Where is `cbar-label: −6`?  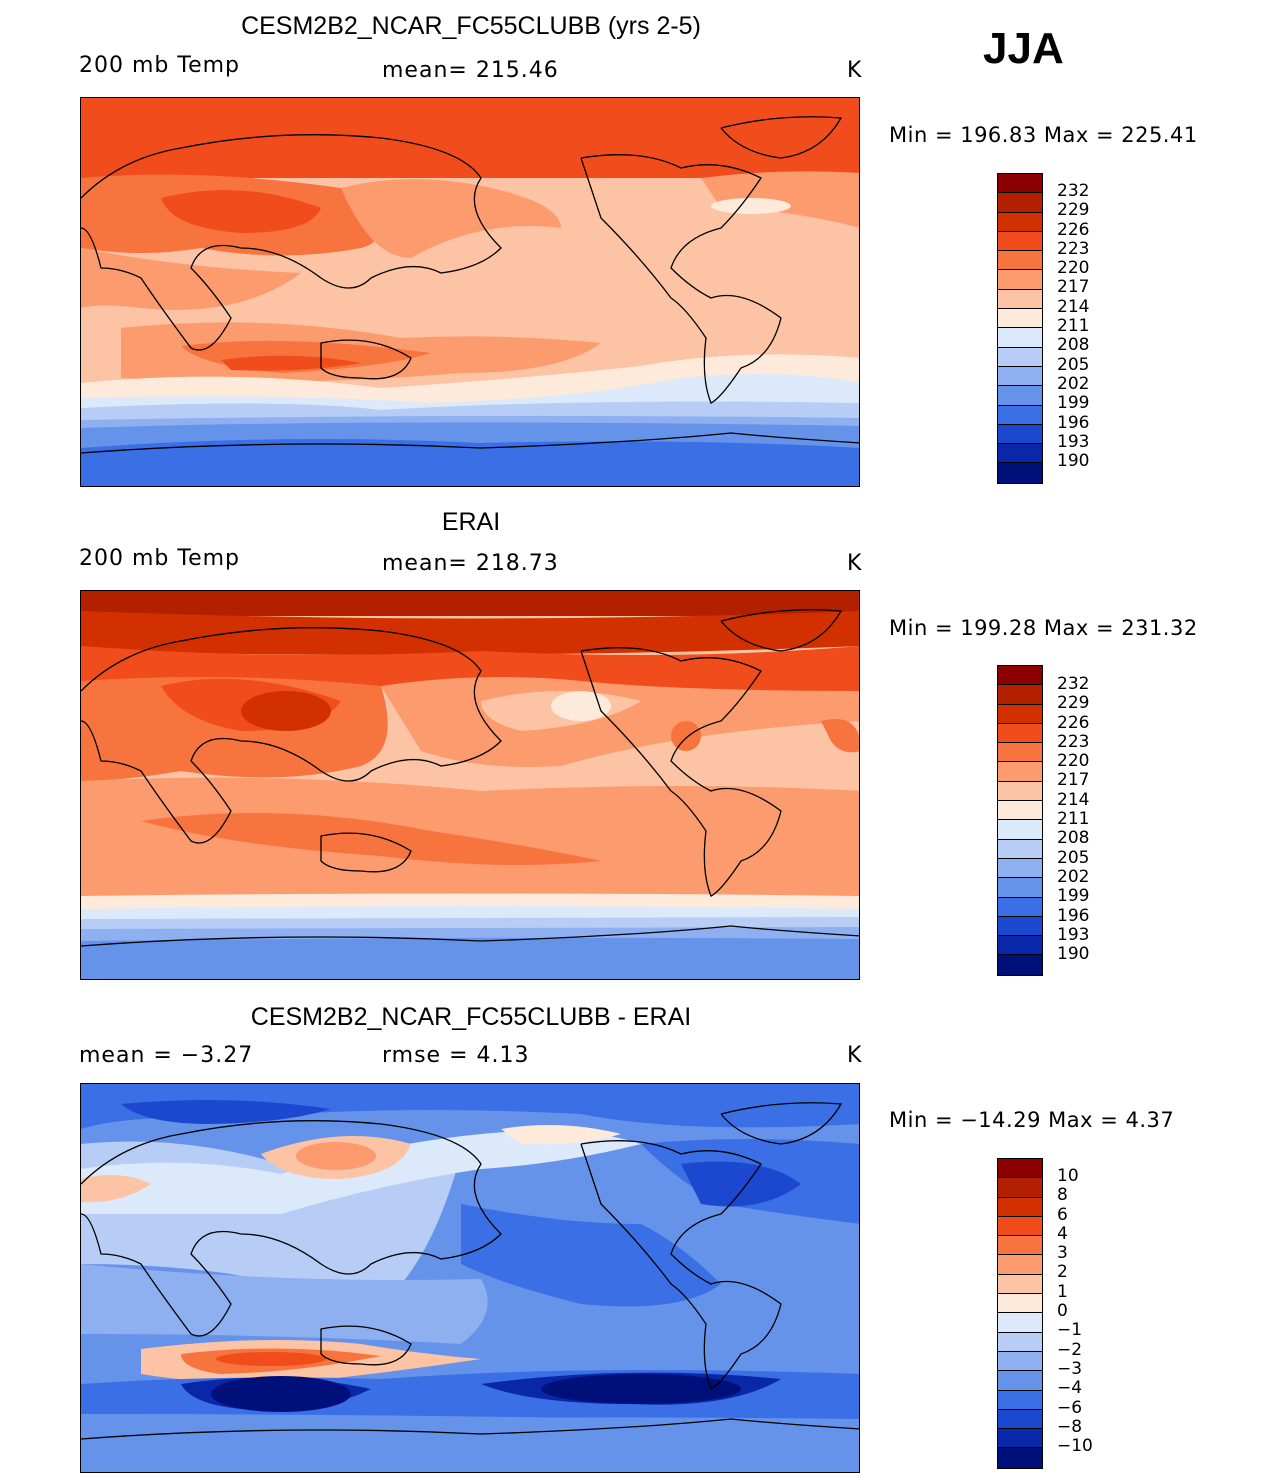
cbar-label: −6 is located at coordinates (1070, 1407).